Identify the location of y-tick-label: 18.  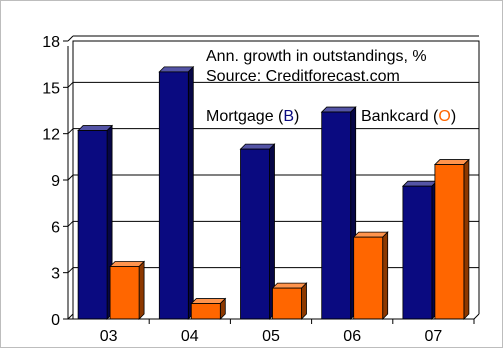
(51, 42).